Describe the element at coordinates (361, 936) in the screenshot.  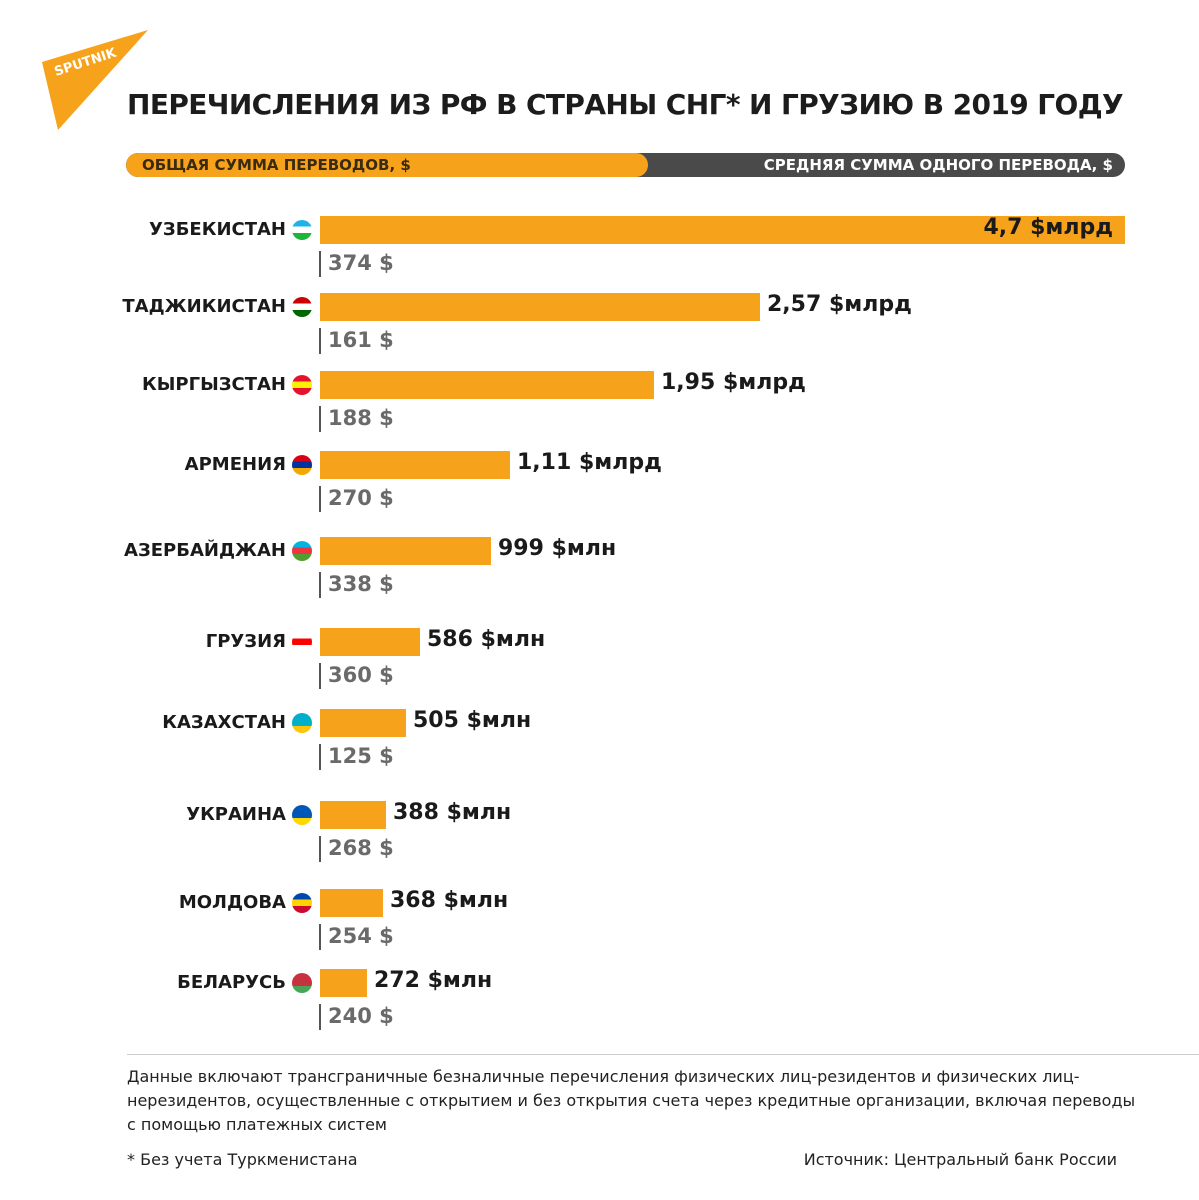
I see `average-value-label: 254 $` at that location.